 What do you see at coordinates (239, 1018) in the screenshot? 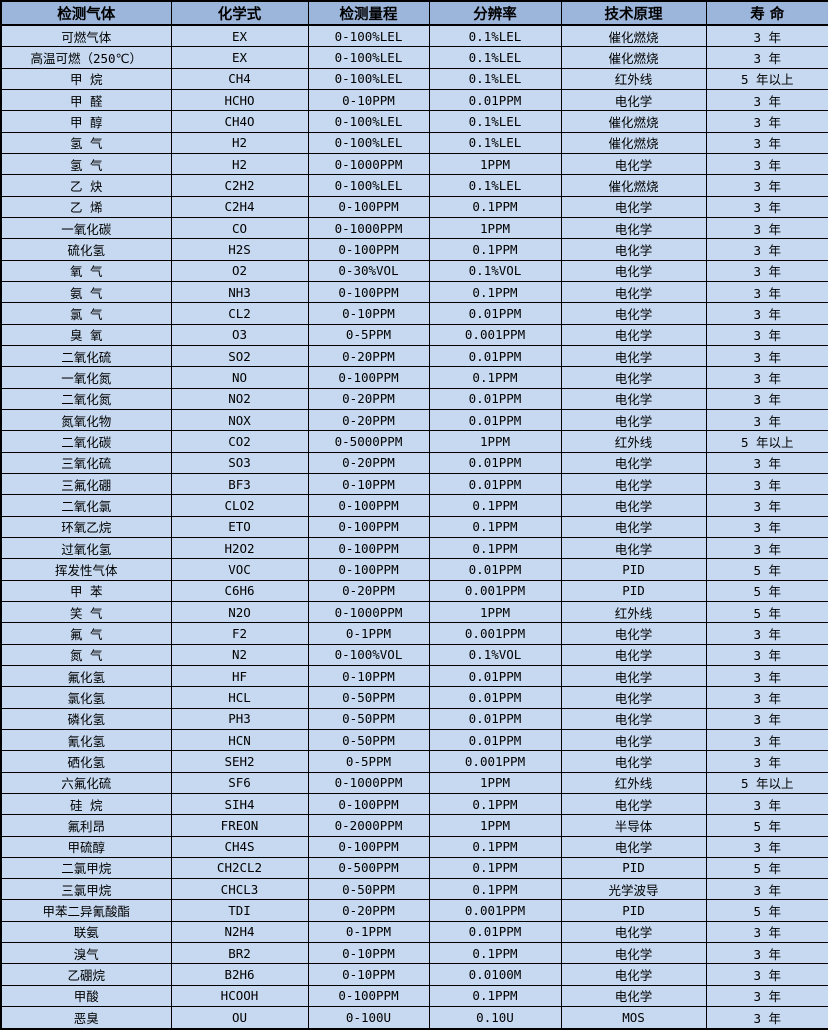
I see `formula-cell: OU` at bounding box center [239, 1018].